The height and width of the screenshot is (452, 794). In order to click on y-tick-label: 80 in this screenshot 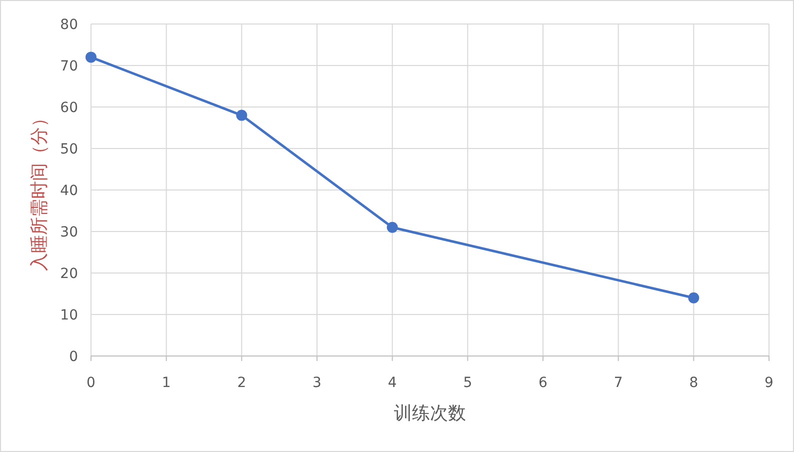, I will do `click(69, 25)`.